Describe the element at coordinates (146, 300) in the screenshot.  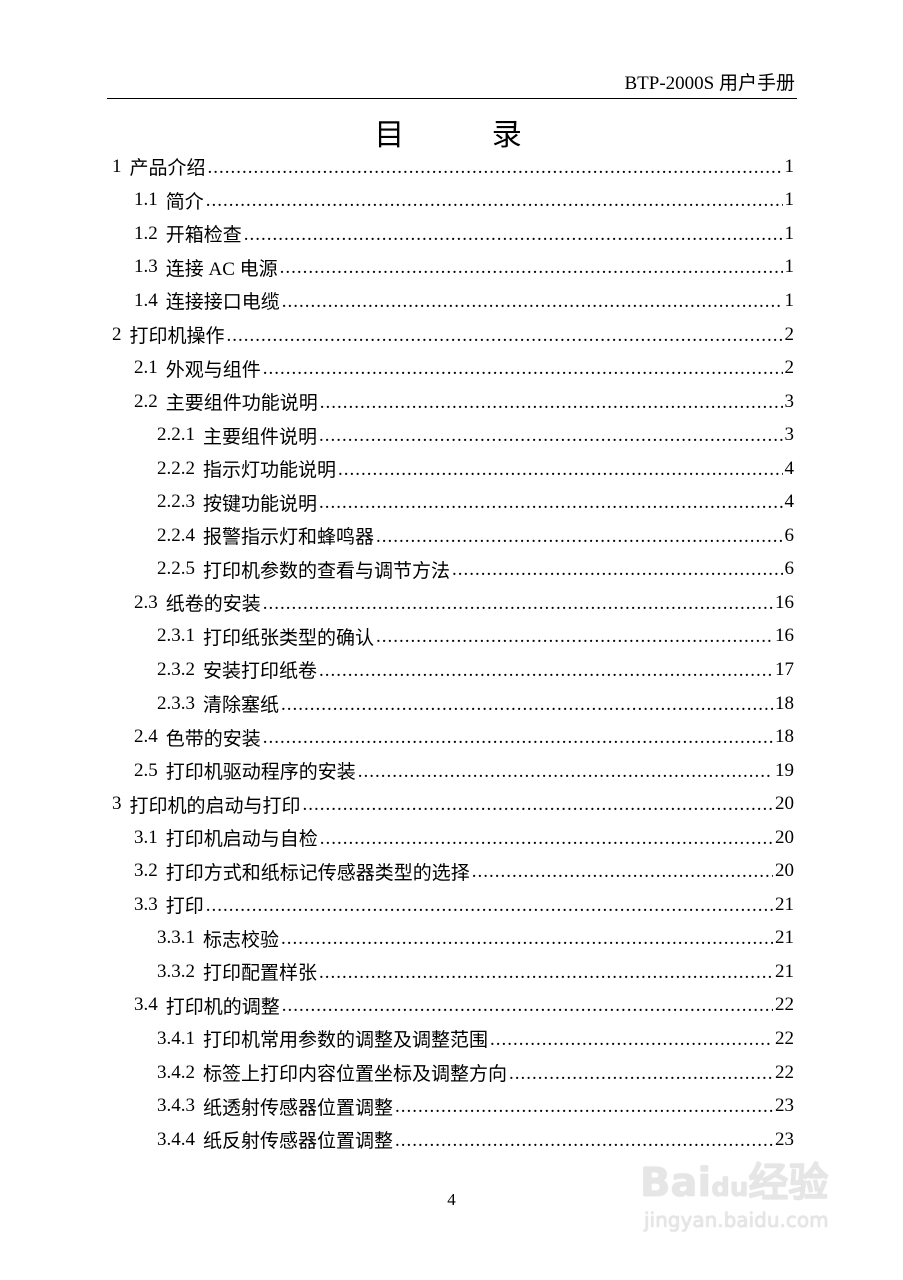
I see `toc-entry-number: 1.4` at that location.